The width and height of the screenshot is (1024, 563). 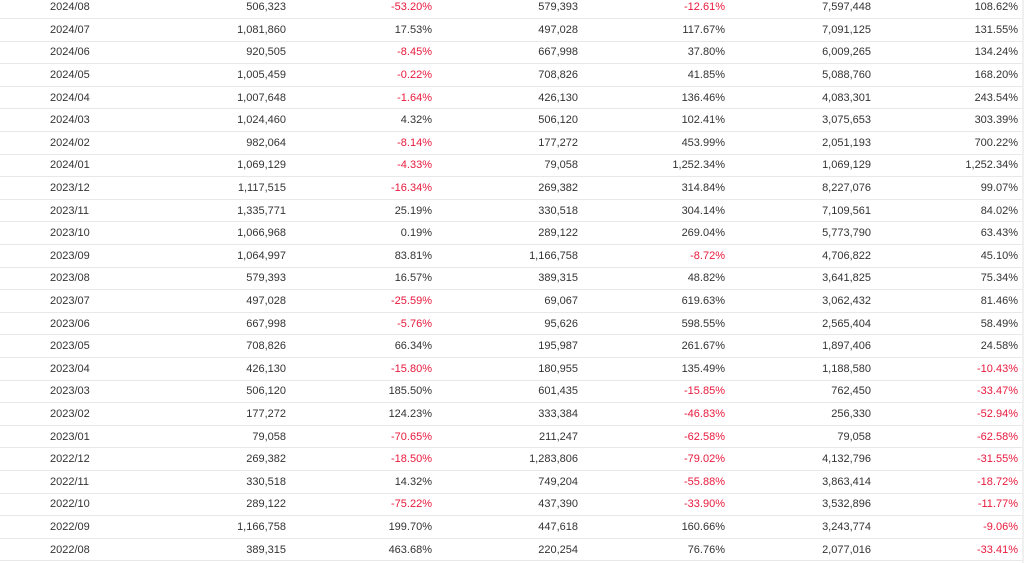 I want to click on value-2-cell: 601,435, so click(x=558, y=391).